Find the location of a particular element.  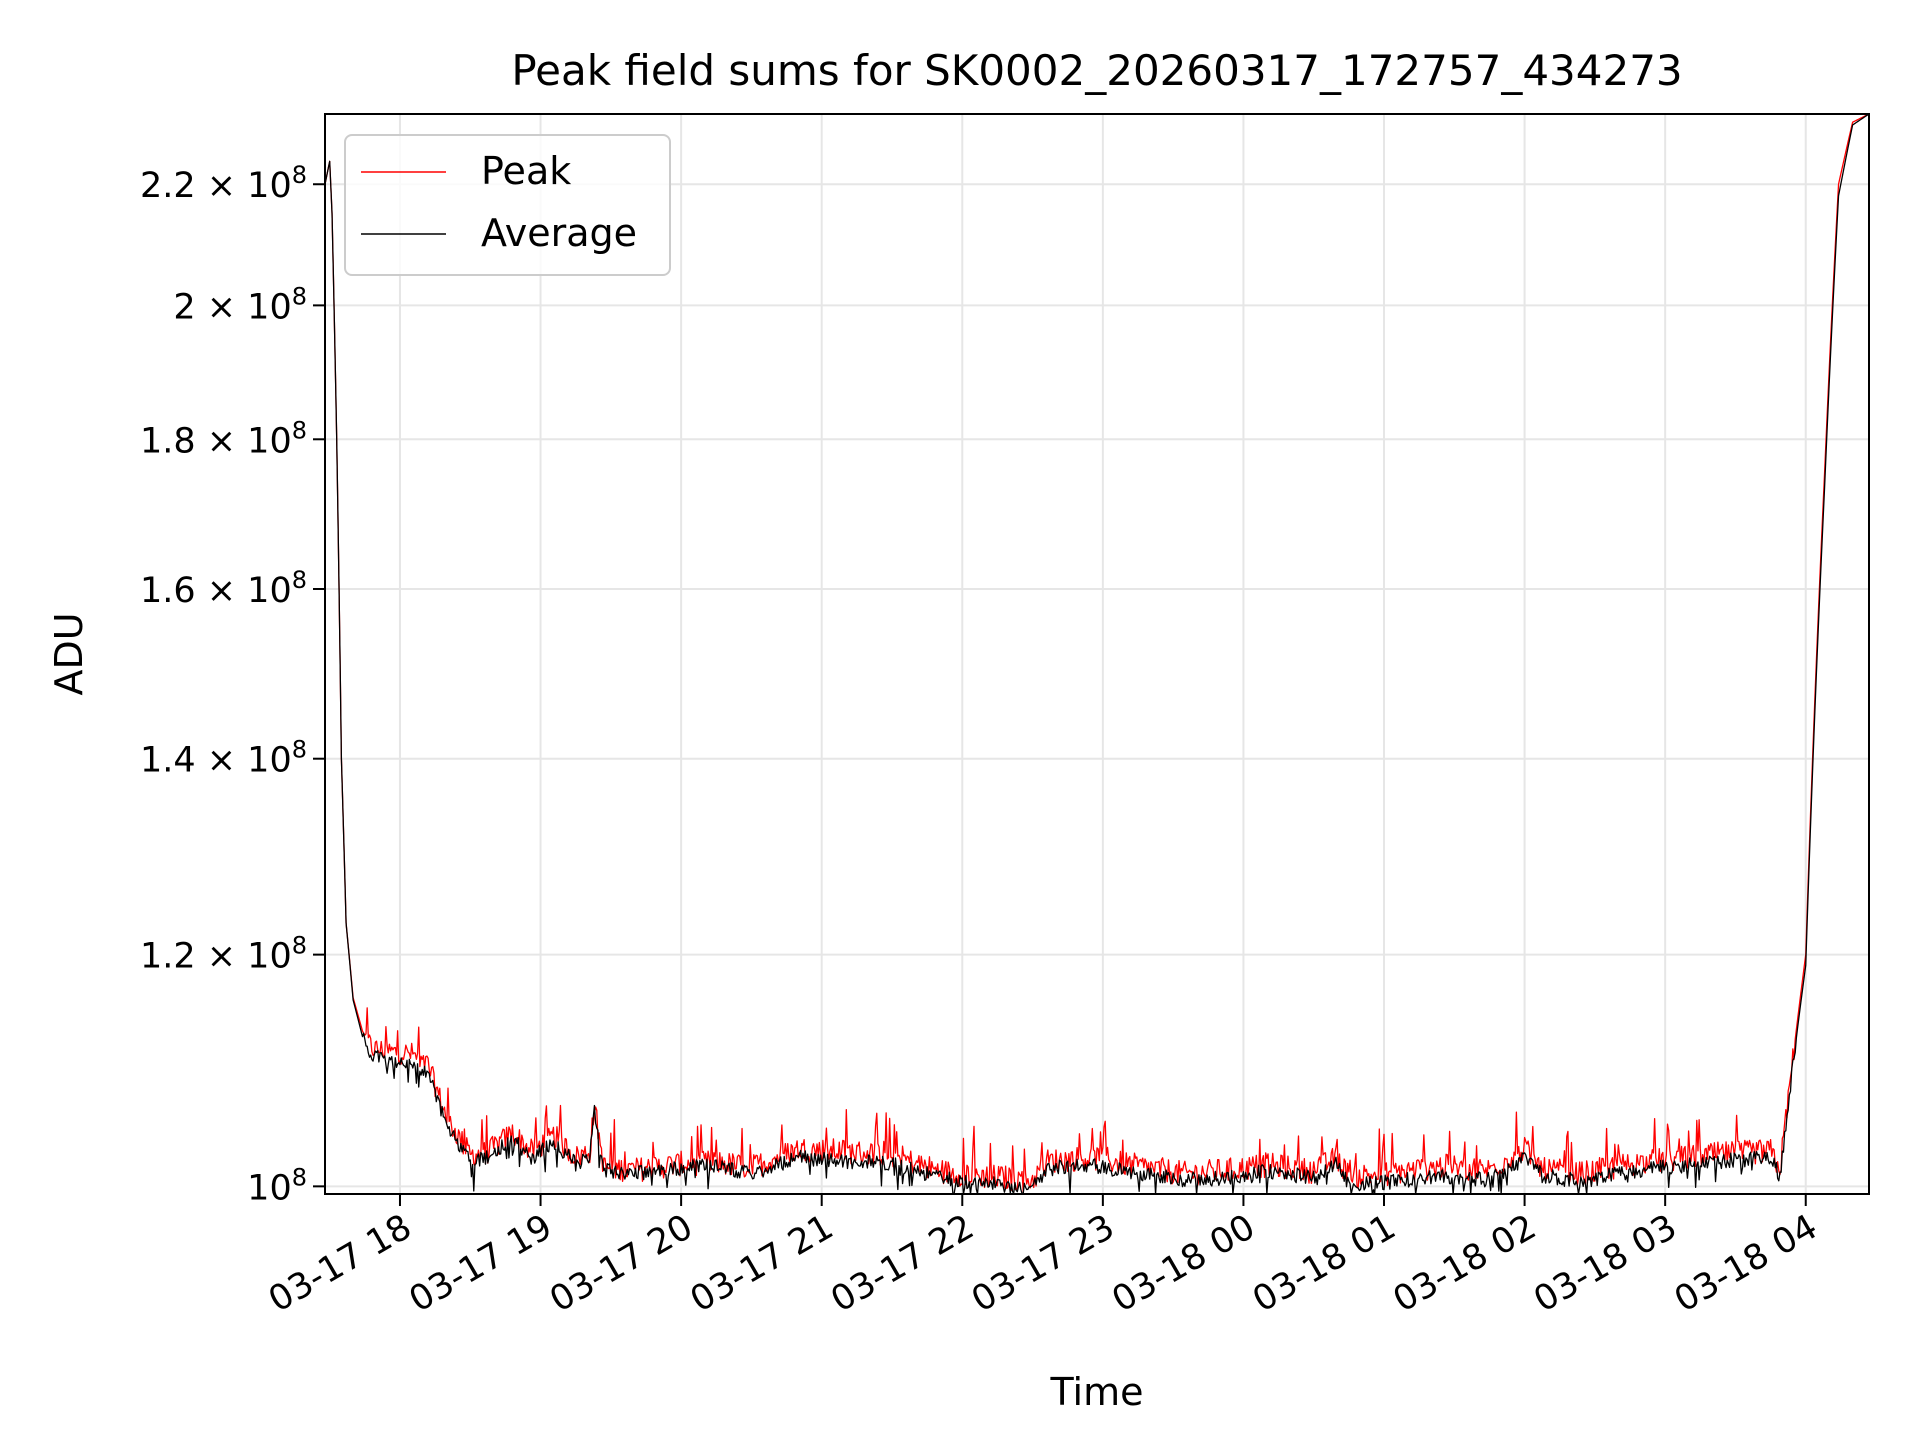

y-axis-label: ADU is located at coordinates (69, 653).